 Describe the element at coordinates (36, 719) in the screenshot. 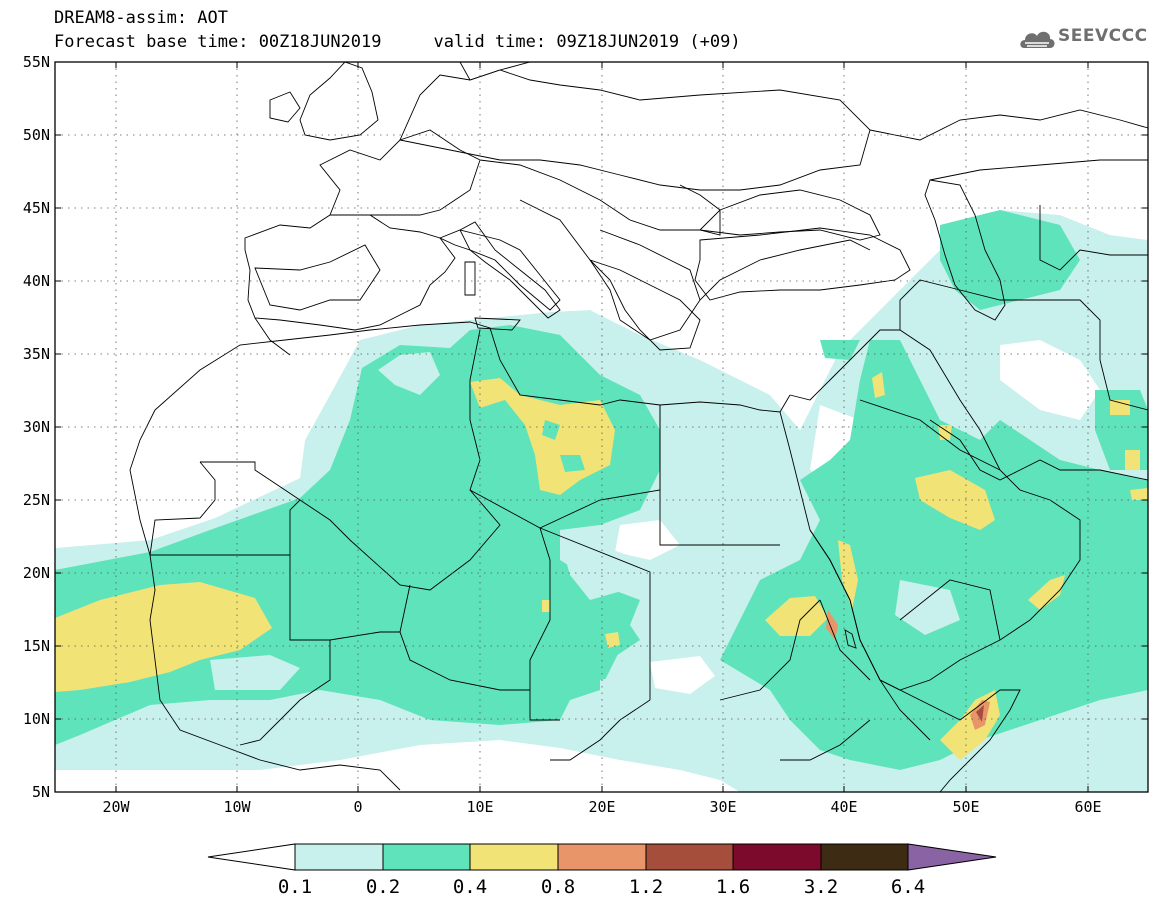

I see `lat-label-10n: 10N` at that location.